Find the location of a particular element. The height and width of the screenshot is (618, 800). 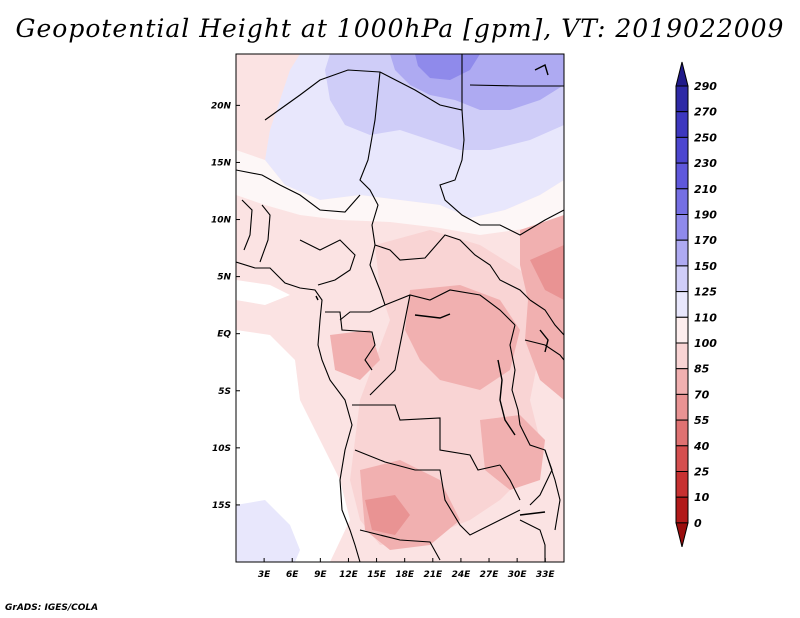

y-tick-label: EQ is located at coordinates (224, 335).